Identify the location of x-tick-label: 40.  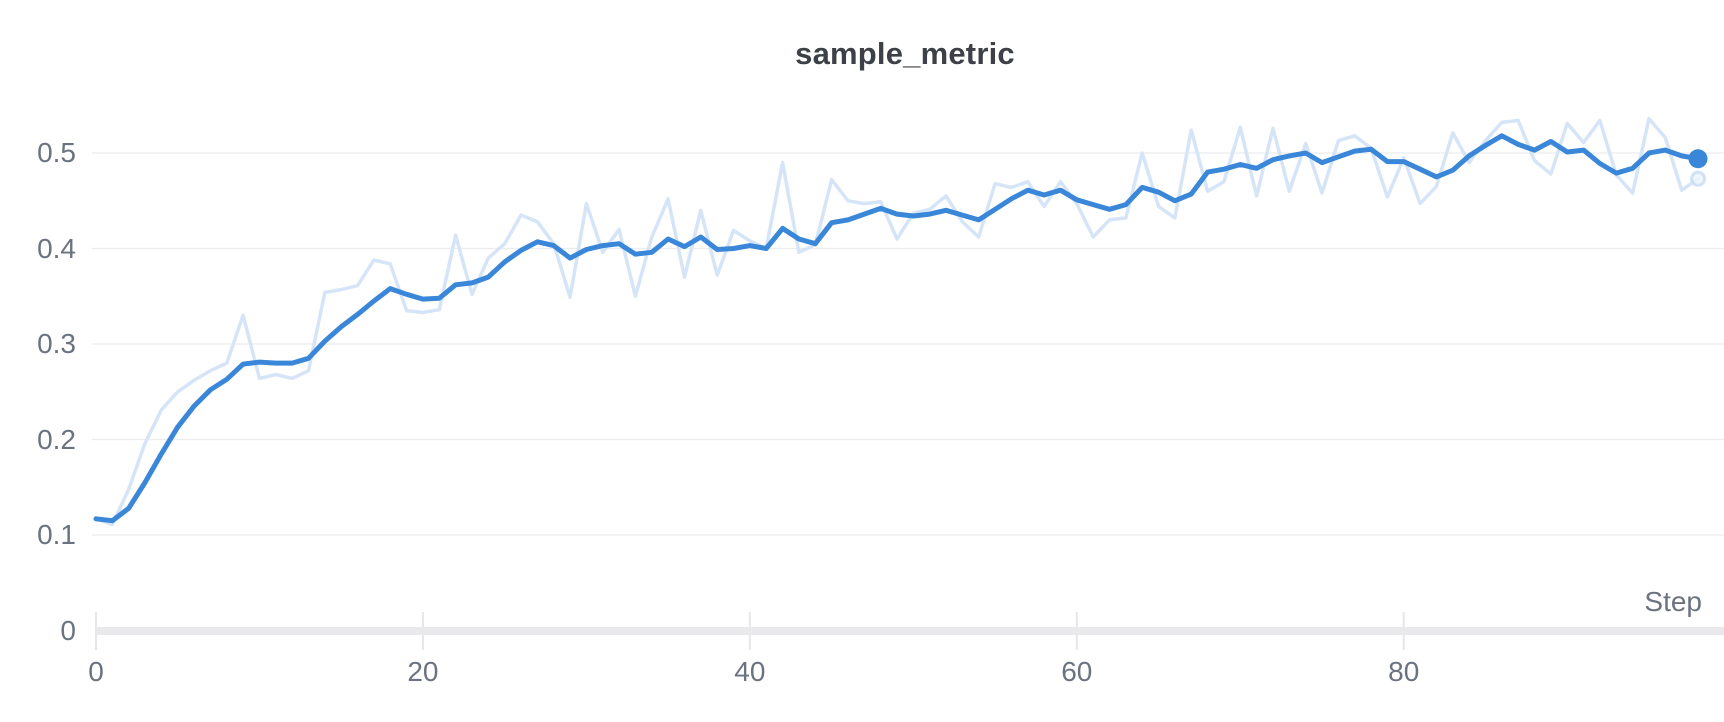
(750, 671).